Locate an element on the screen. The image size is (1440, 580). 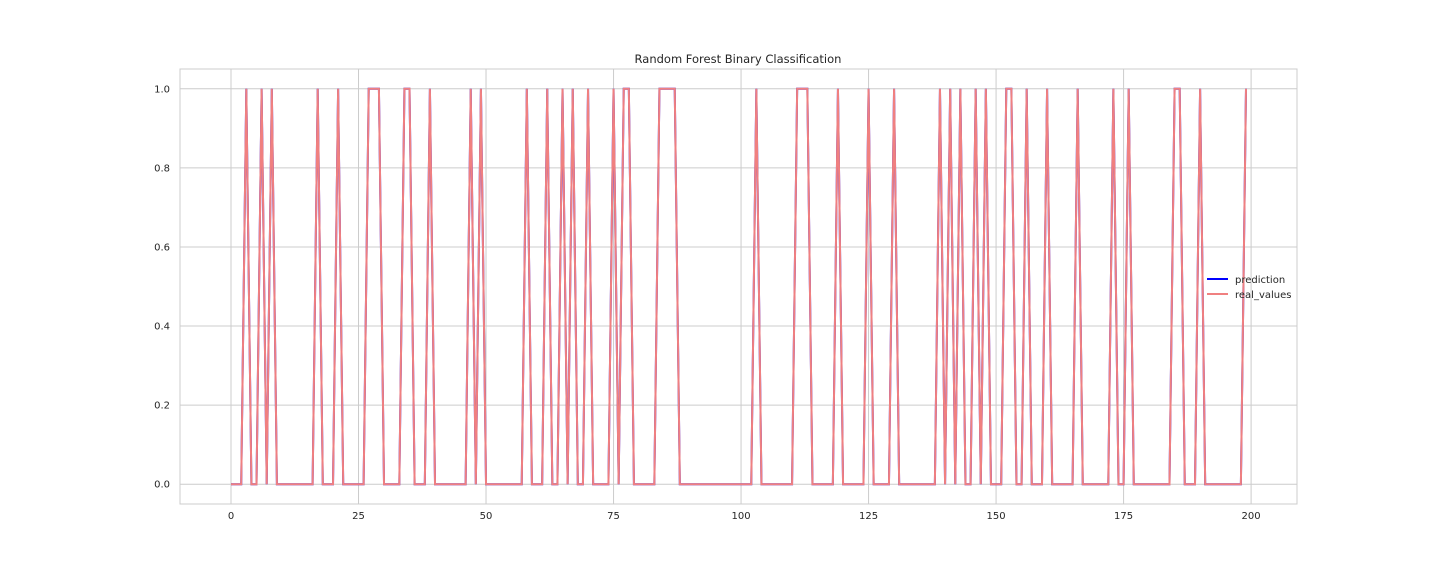
chart-title: Random Forest Binary Classification is located at coordinates (738, 59).